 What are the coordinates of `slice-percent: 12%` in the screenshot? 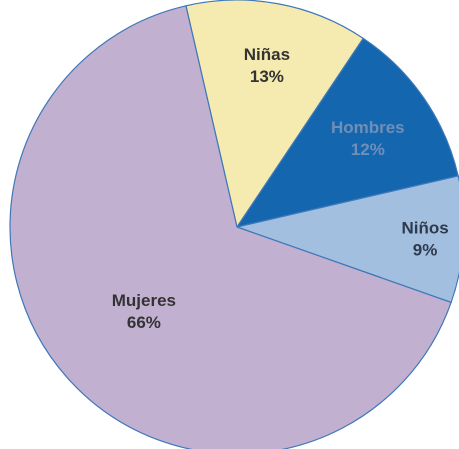 It's located at (368, 149).